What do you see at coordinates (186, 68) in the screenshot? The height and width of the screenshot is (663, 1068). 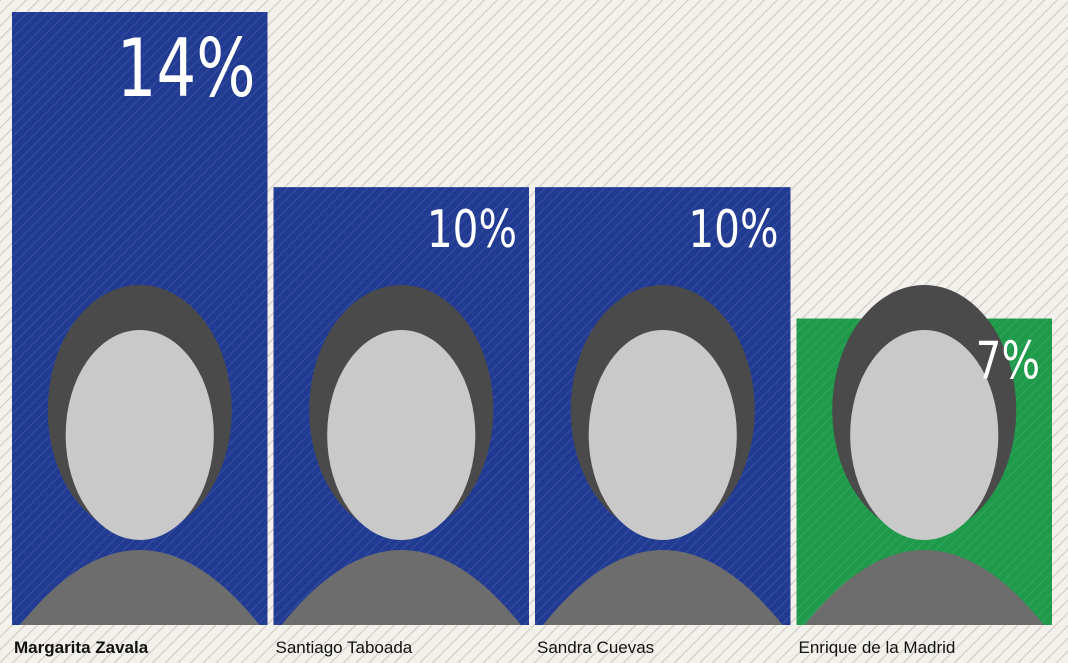 I see `value-label: 14%` at bounding box center [186, 68].